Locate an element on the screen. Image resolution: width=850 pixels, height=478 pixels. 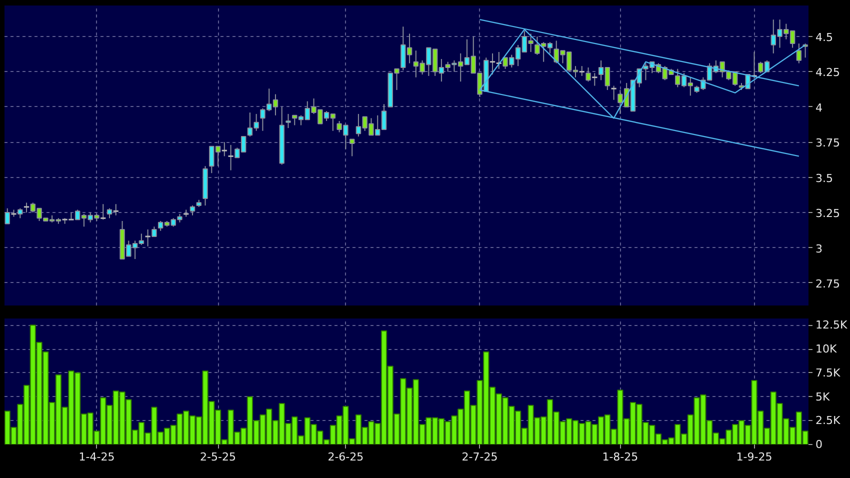
x-tick-label: 2-5-25 is located at coordinates (218, 457).